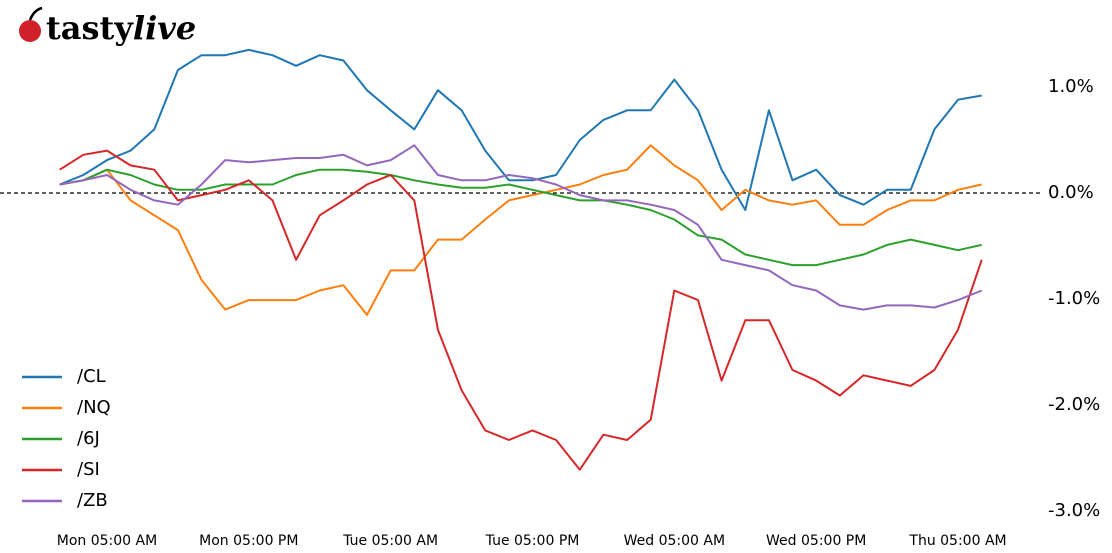  I want to click on x-tick-label: Mon 05:00 PM, so click(248, 541).